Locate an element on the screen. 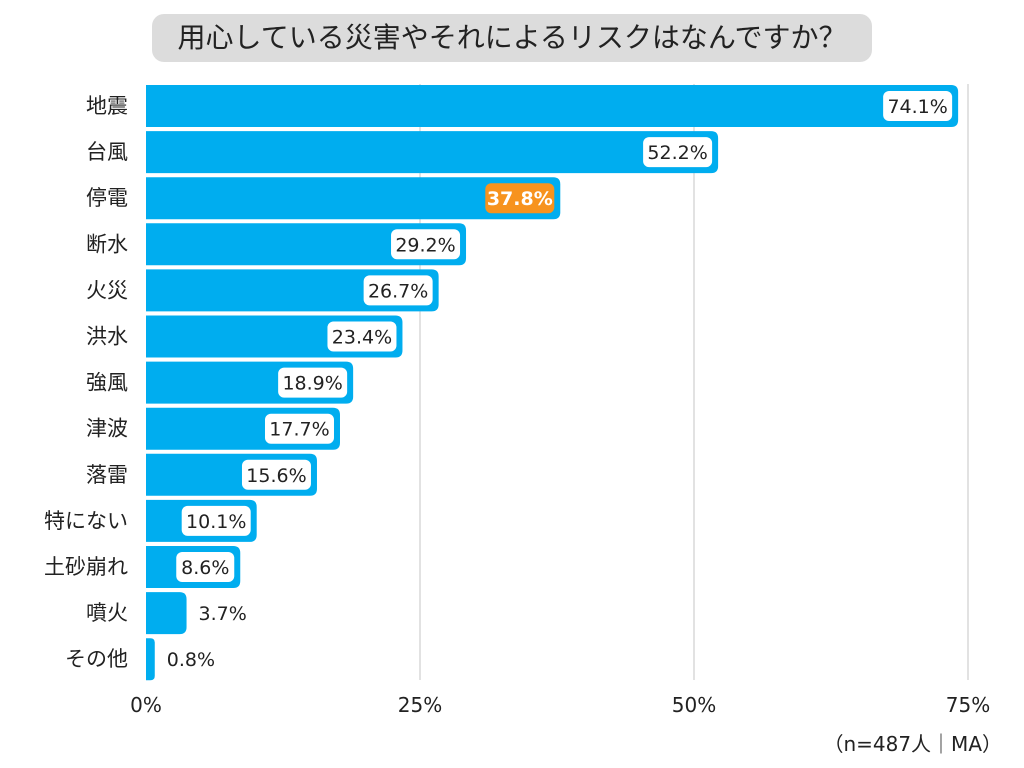 This screenshot has height=768, width=1024. value-label: 17.7% is located at coordinates (299, 430).